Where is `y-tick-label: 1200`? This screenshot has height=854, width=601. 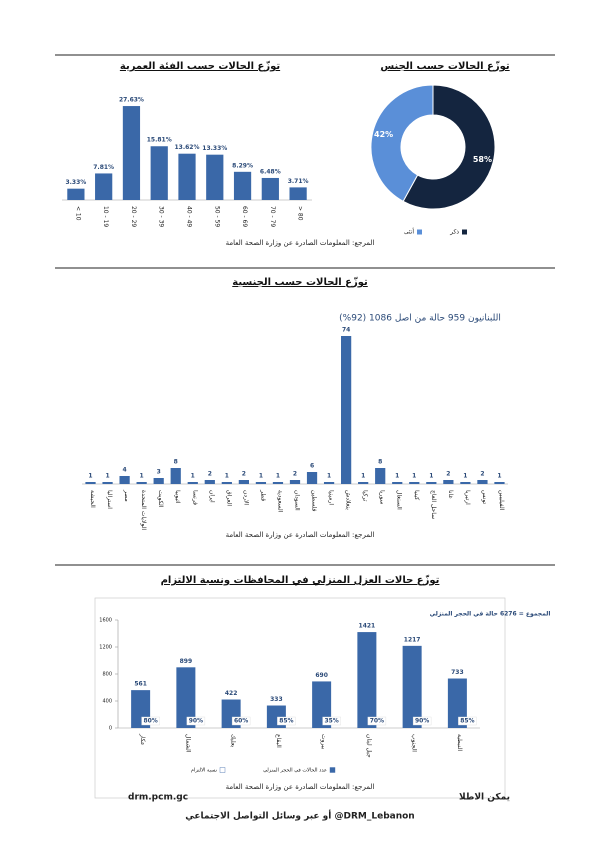
y-tick-label: 1200 is located at coordinates (105, 648).